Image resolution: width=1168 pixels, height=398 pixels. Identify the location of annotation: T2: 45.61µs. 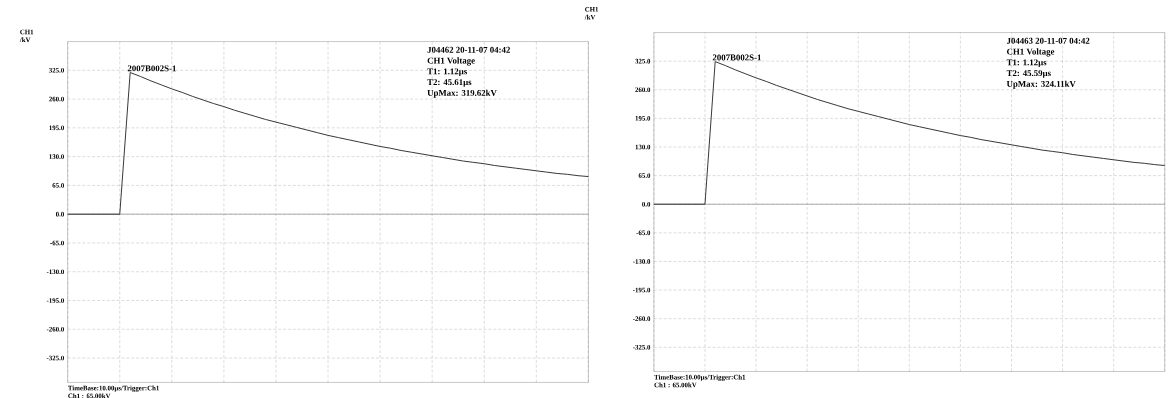
(449, 83).